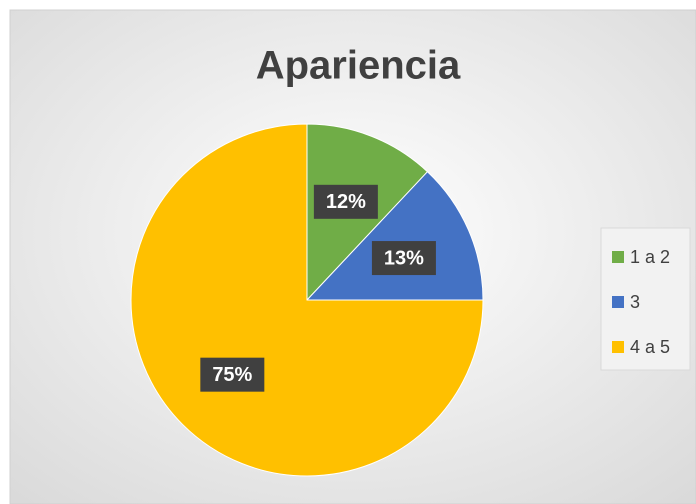 This screenshot has width=696, height=504. I want to click on data-label: 12%, so click(346, 202).